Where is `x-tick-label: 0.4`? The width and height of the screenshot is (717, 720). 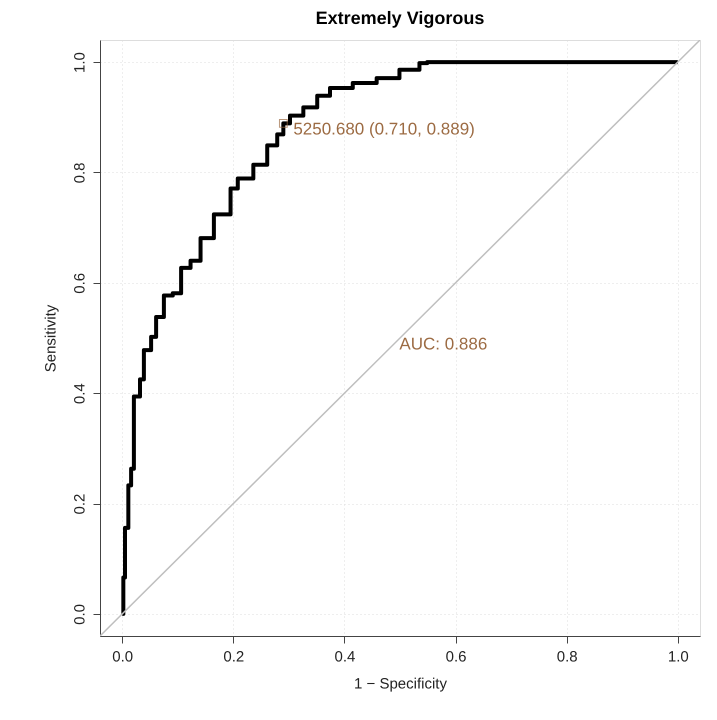
x-tick-label: 0.4 is located at coordinates (345, 657).